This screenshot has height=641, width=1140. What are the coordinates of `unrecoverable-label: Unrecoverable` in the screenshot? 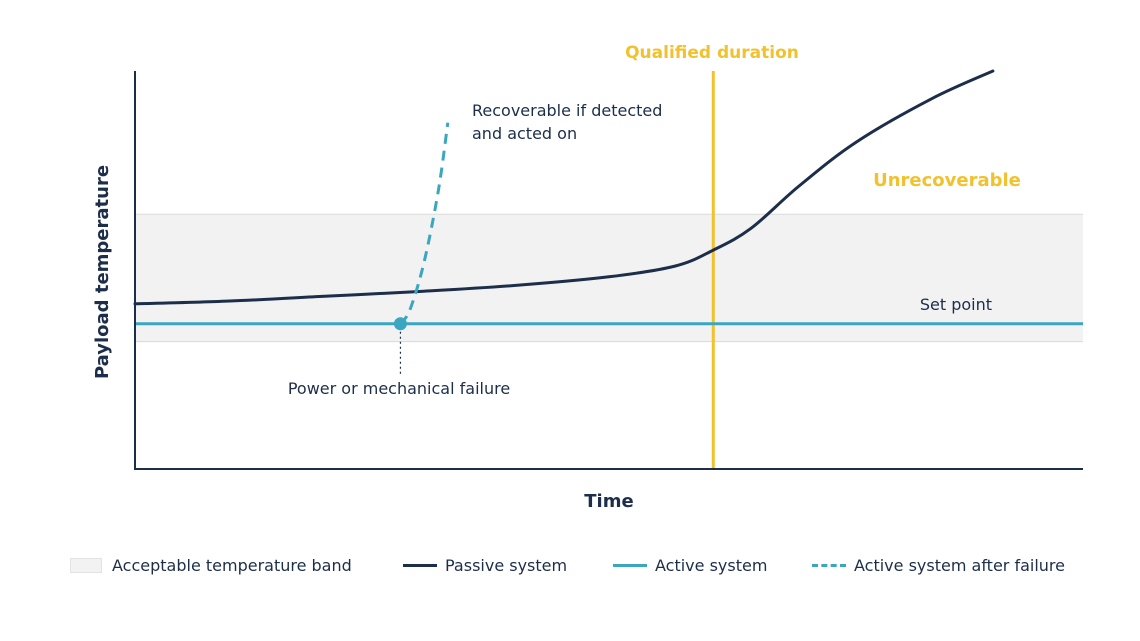 It's located at (947, 180).